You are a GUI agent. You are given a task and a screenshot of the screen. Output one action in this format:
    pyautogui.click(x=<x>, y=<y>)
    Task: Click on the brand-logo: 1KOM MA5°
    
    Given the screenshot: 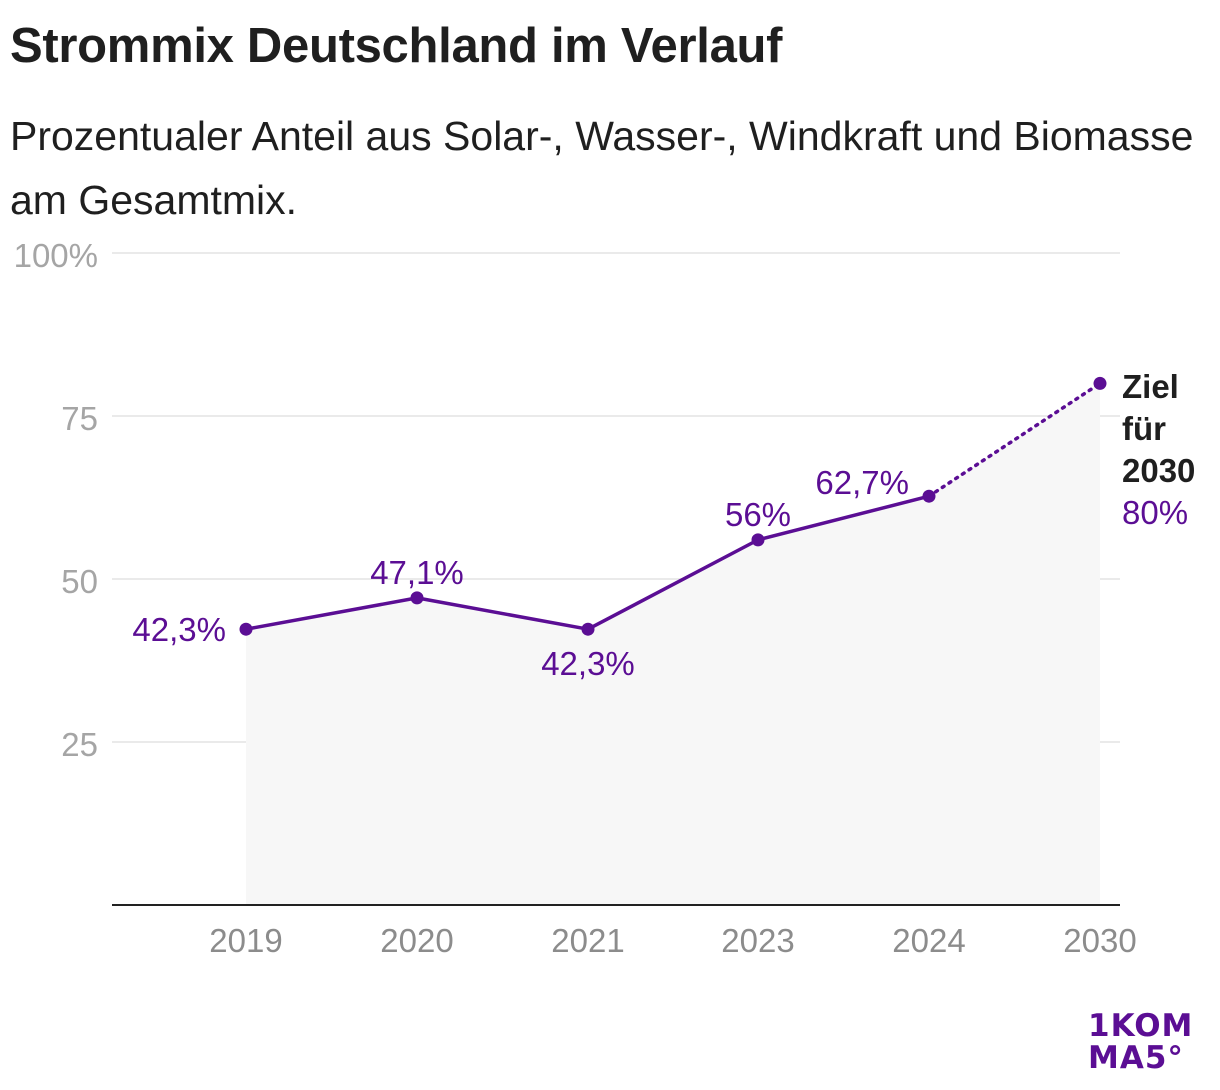 What is the action you would take?
    pyautogui.click(x=1148, y=1042)
    